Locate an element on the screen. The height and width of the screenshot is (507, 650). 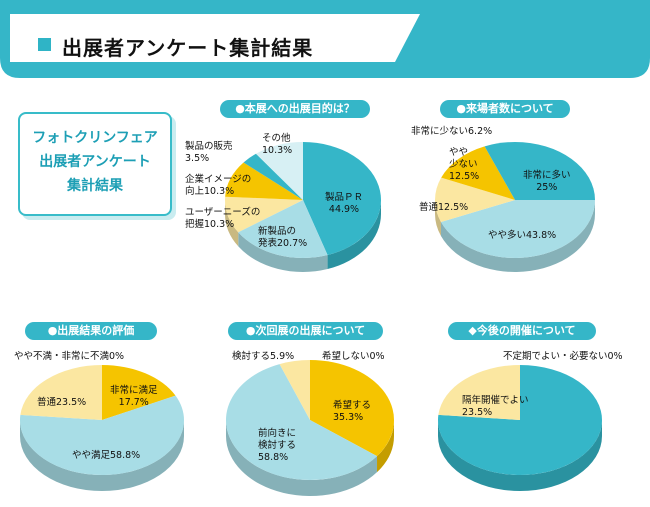
subtitle-line-3: 集計結果 is located at coordinates (95, 186).